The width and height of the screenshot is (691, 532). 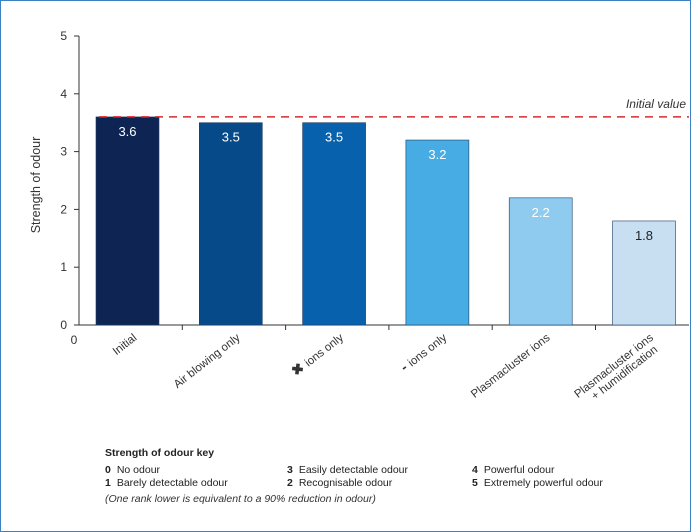 I want to click on x-tick-label: Plasmacluster ions+ humidification, so click(x=617, y=371).